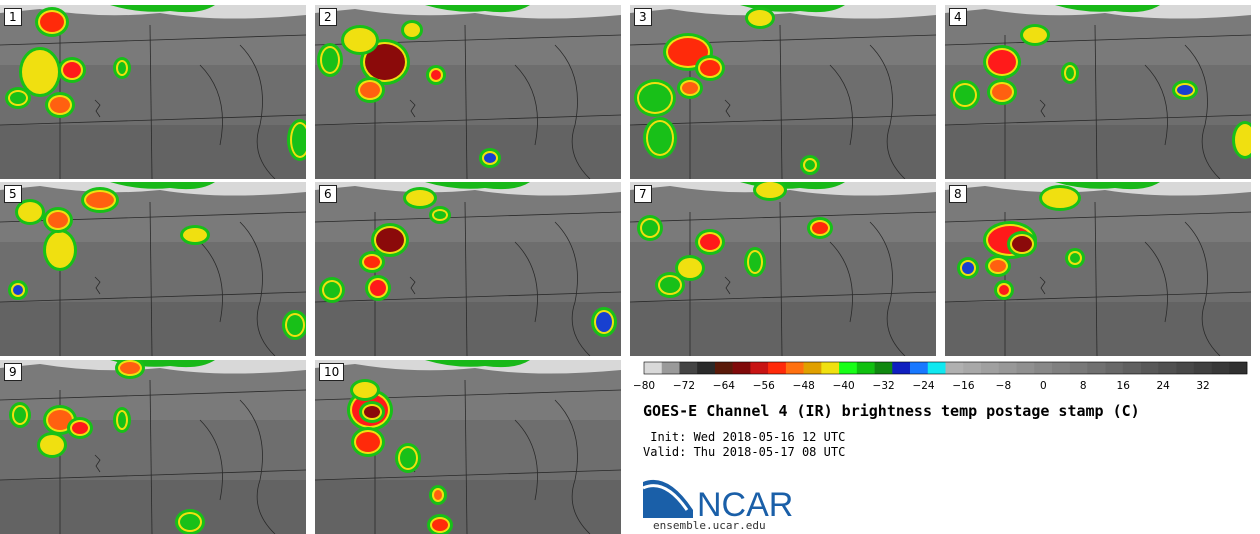  I want to click on panel-number: 1, so click(13, 17).